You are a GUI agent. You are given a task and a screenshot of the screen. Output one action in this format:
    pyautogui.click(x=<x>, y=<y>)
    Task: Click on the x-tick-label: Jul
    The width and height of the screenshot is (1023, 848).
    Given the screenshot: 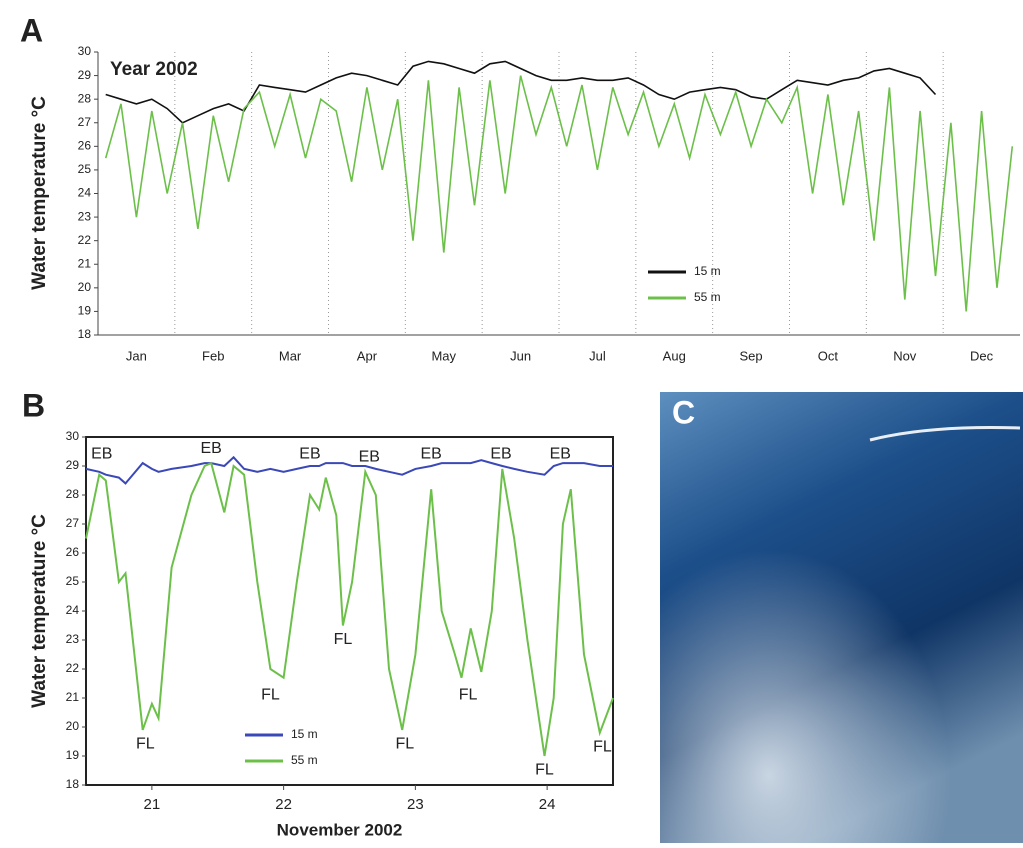 What is the action you would take?
    pyautogui.click(x=597, y=355)
    